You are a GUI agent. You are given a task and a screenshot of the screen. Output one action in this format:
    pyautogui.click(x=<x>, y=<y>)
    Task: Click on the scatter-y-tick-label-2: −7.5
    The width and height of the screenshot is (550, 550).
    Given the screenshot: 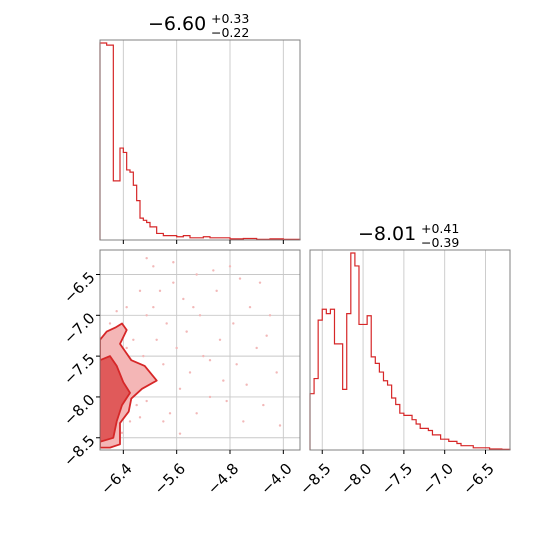 What is the action you would take?
    pyautogui.click(x=79, y=369)
    